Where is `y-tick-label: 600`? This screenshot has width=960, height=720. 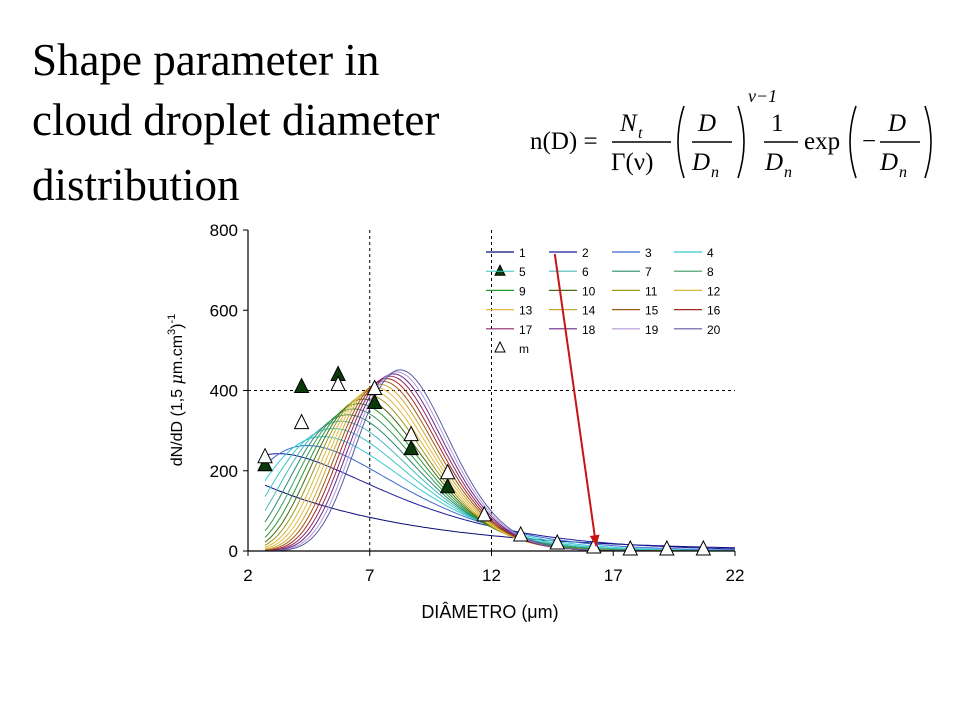
y-tick-label: 600 is located at coordinates (224, 310).